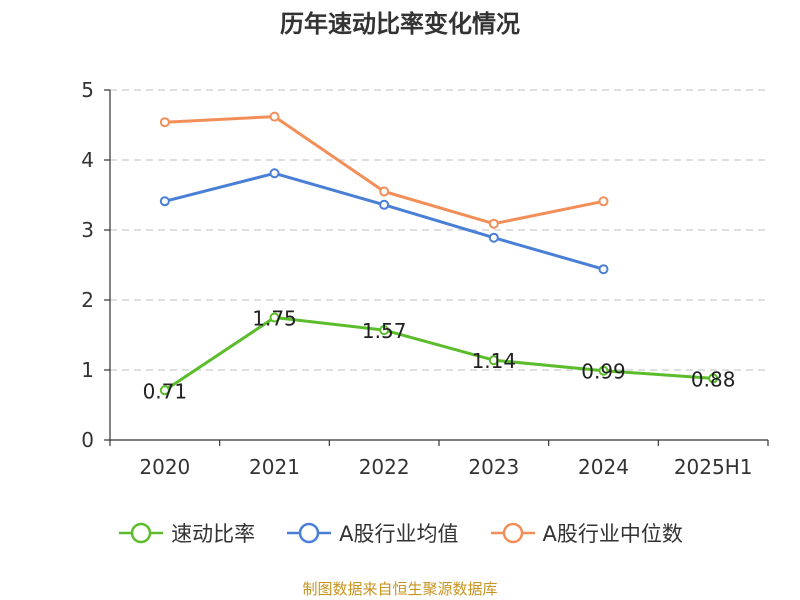 Image resolution: width=800 pixels, height=600 pixels. Describe the element at coordinates (87, 230) in the screenshot. I see `y-tick-label: 3` at that location.